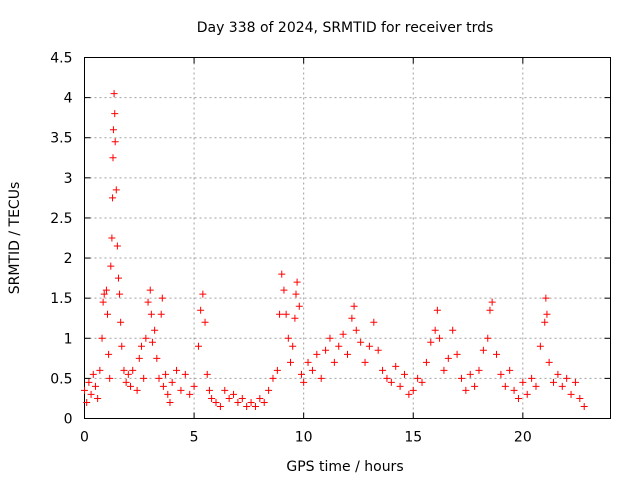 The width and height of the screenshot is (640, 480). I want to click on y-tick-label: 2.5, so click(61, 219).